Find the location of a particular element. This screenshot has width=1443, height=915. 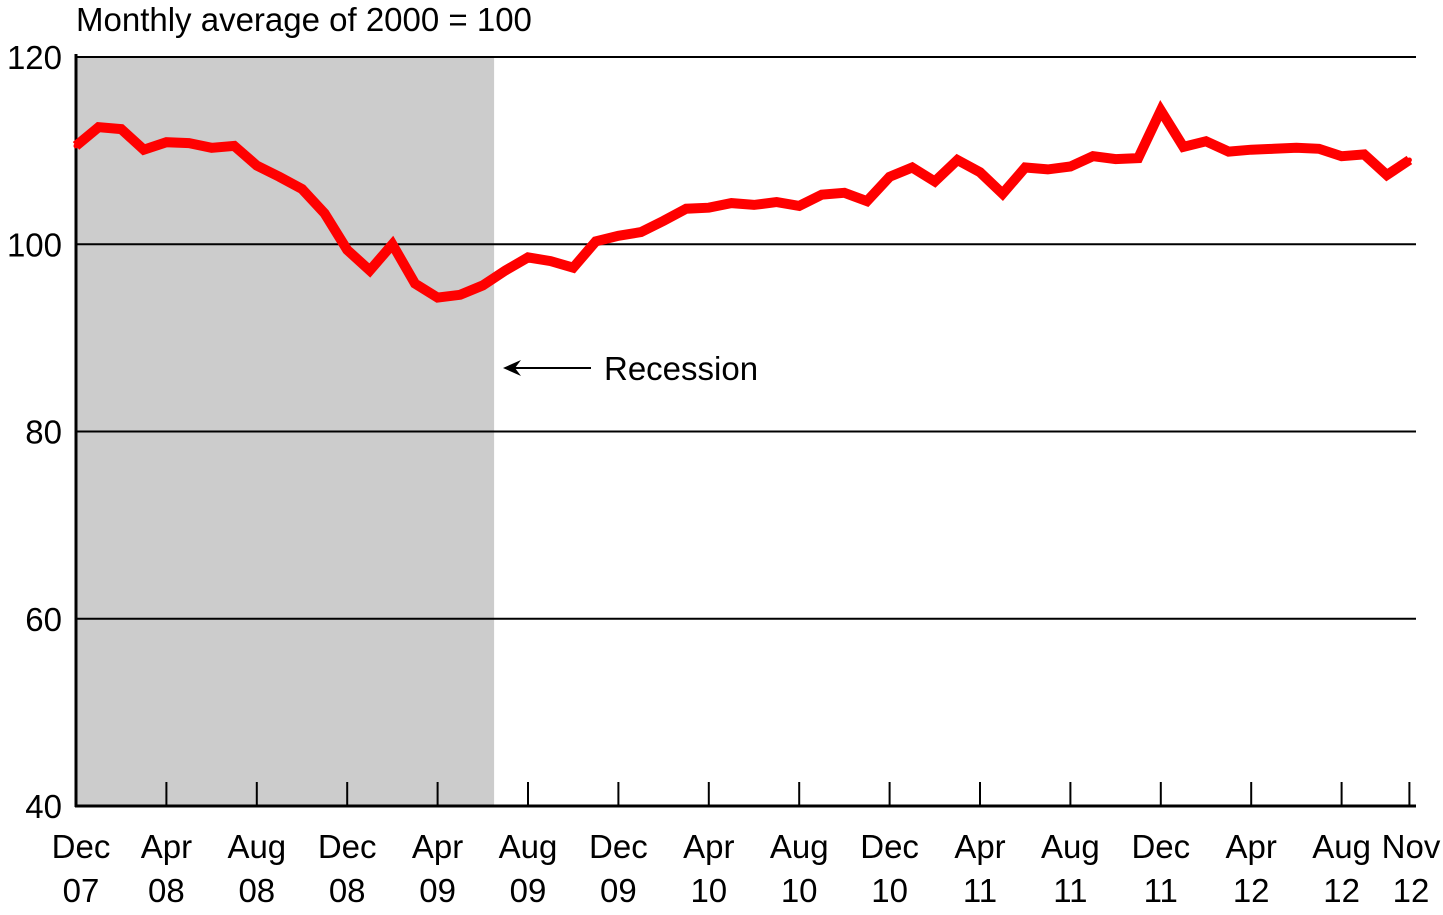

y-tick-label: 100 is located at coordinates (34, 244).